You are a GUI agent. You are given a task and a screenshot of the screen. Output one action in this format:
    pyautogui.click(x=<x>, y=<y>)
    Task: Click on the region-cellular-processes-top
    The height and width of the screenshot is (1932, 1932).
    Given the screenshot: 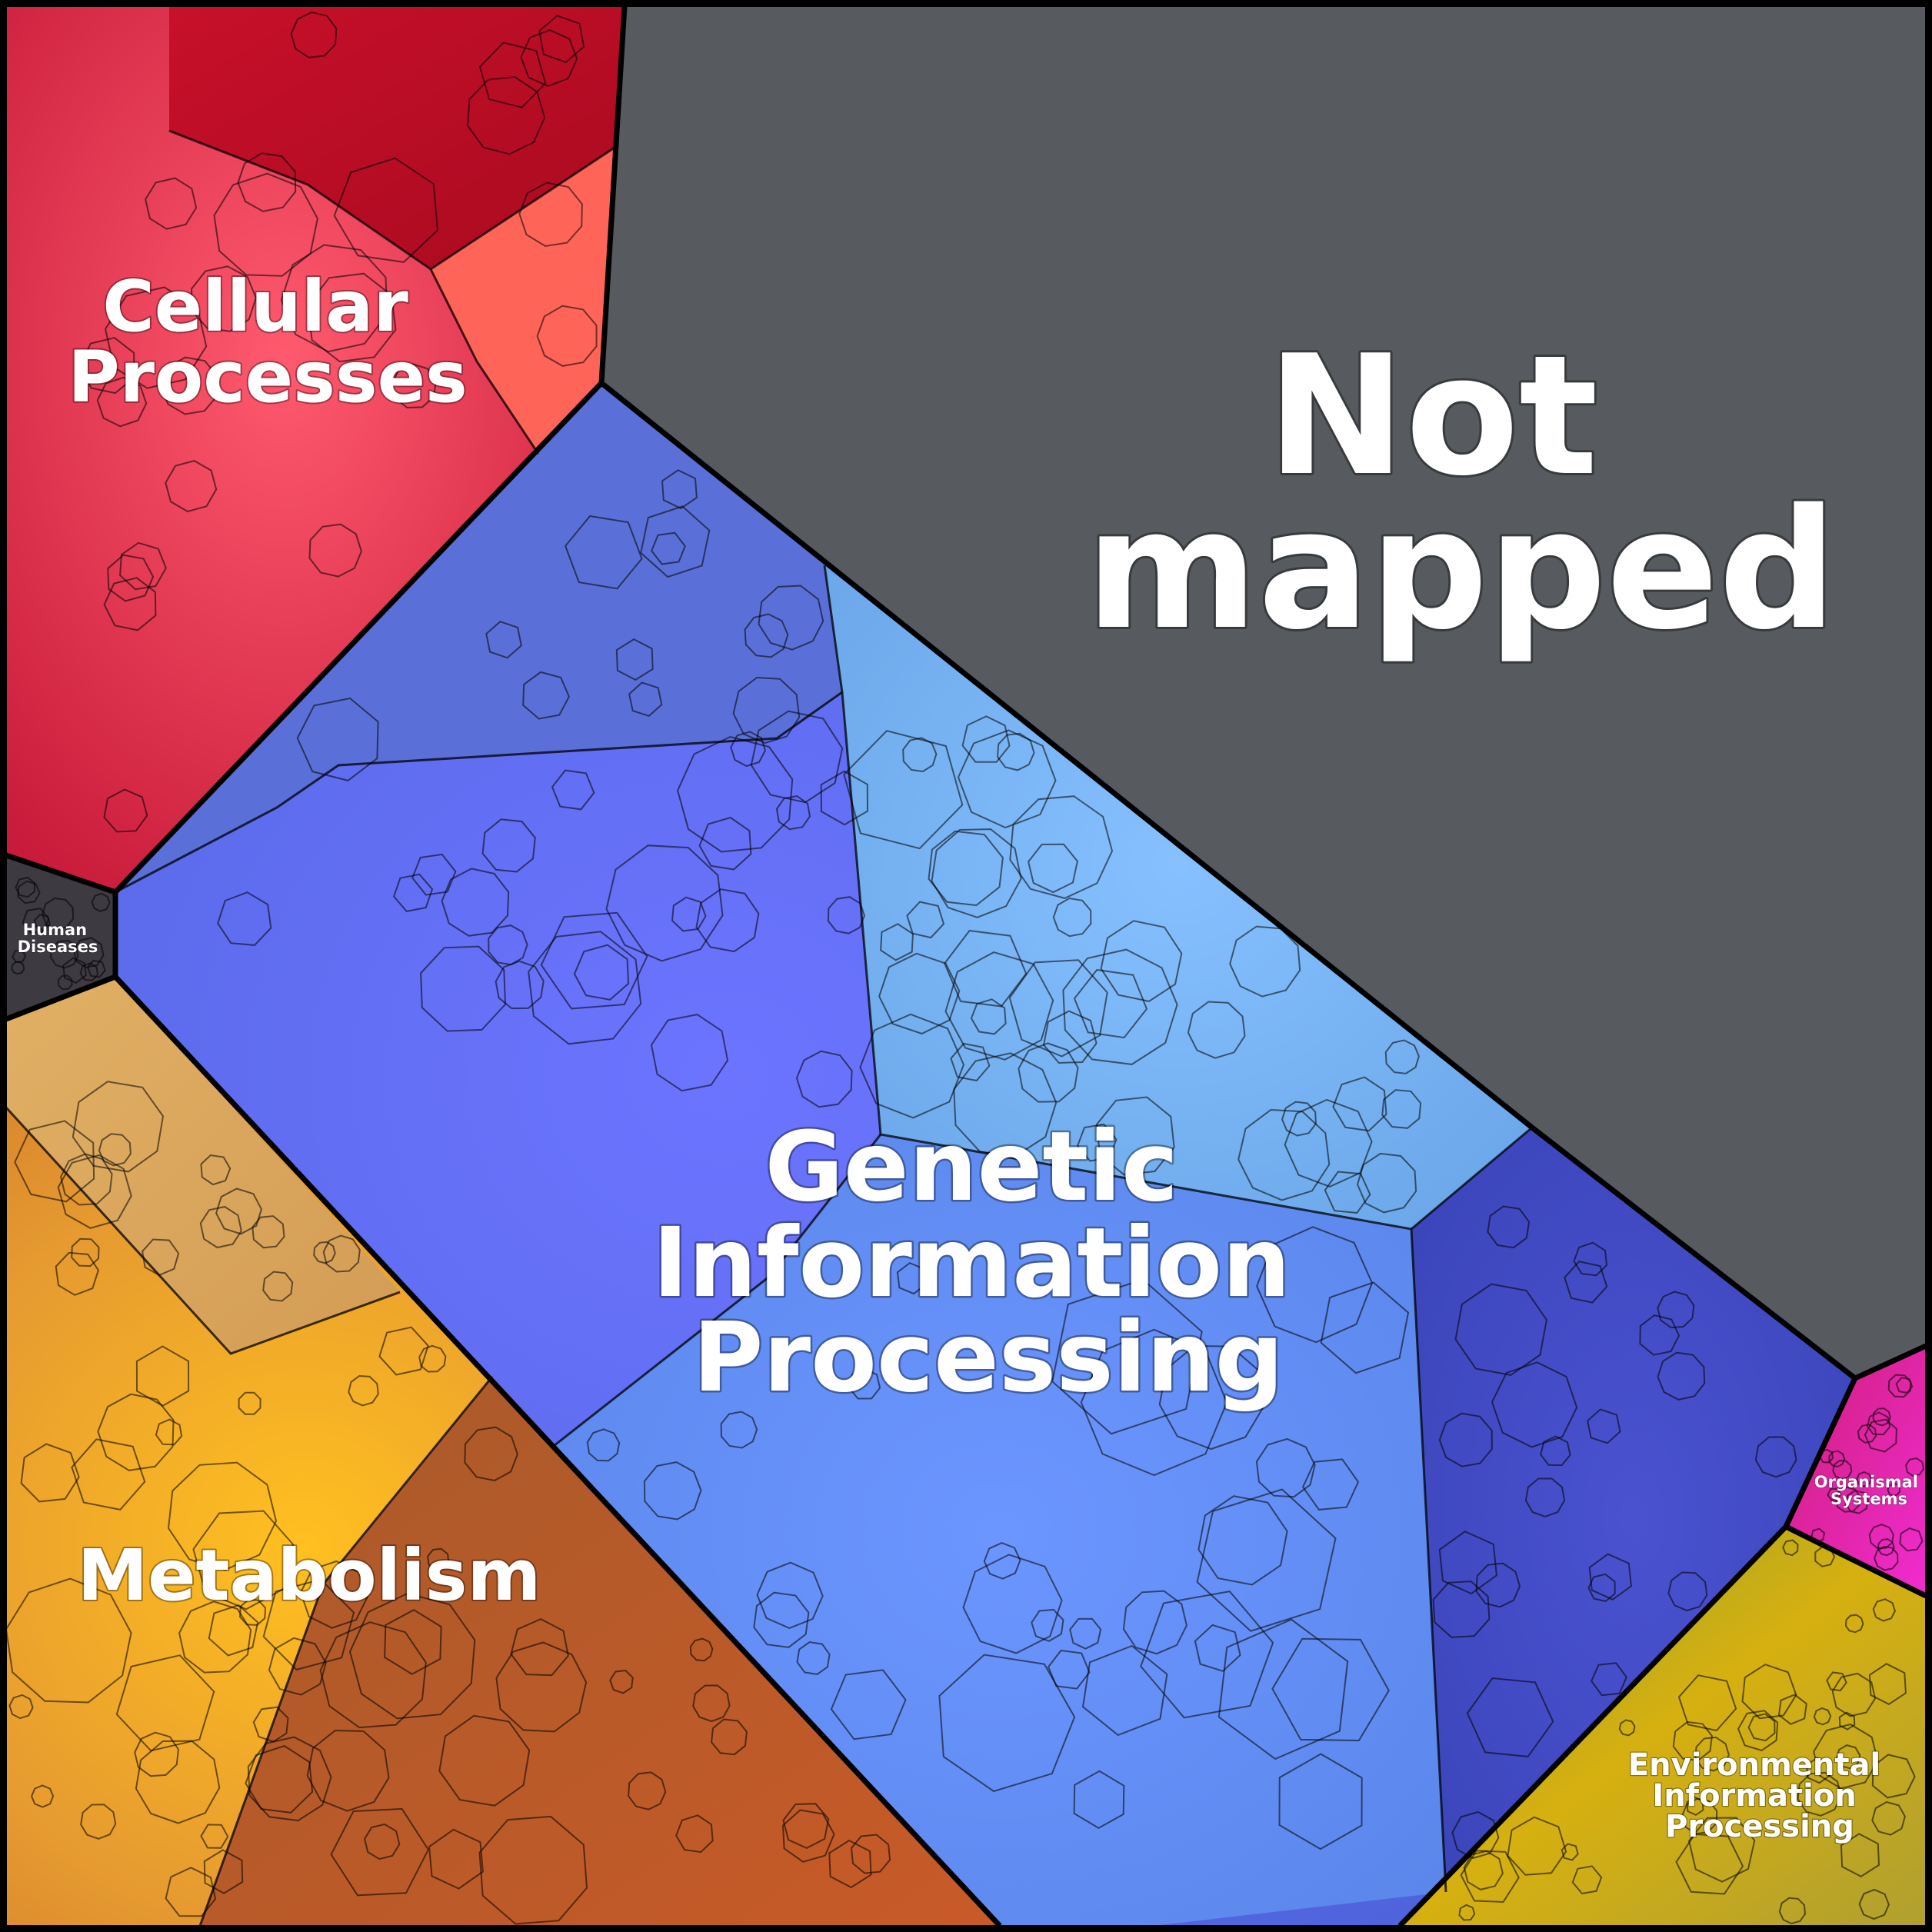 What is the action you would take?
    pyautogui.click(x=397, y=137)
    